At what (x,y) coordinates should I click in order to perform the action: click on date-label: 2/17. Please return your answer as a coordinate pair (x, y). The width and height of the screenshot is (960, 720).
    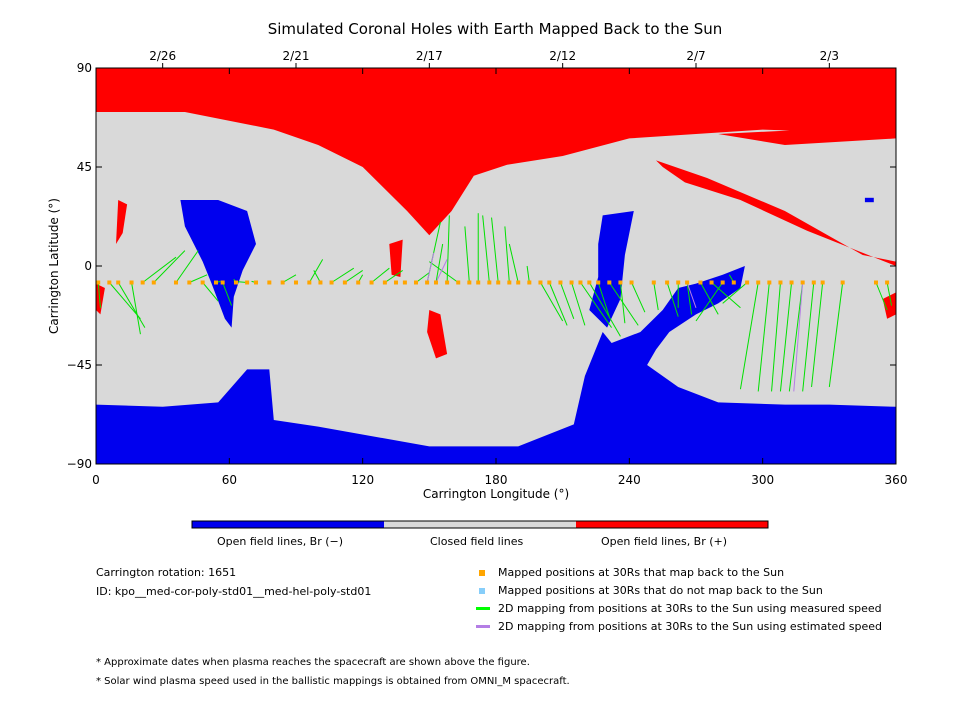
    Looking at the image, I should click on (429, 56).